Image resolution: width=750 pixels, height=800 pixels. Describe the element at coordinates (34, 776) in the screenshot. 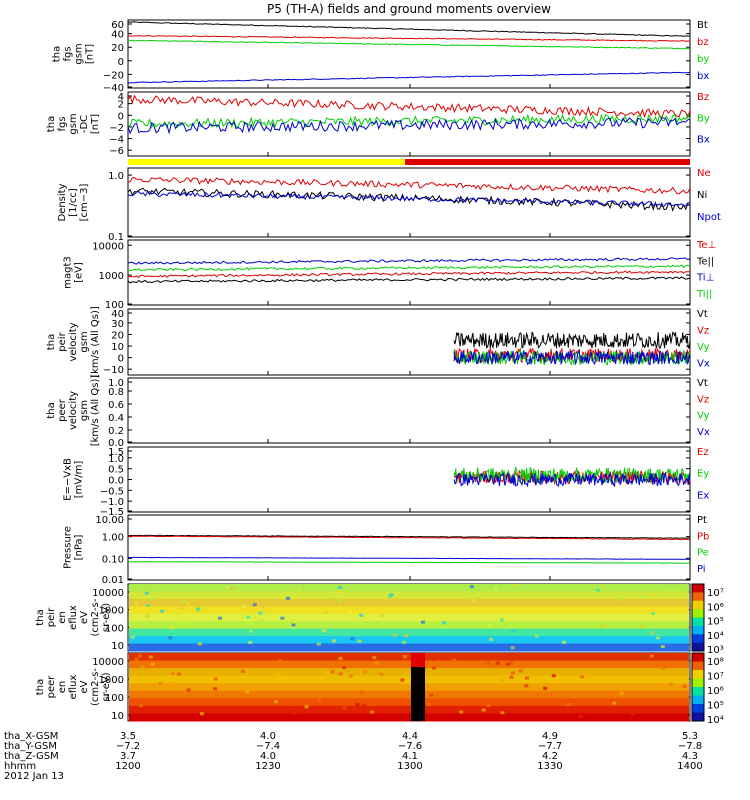

I see `x-date-label: 2012 Jan 13` at that location.